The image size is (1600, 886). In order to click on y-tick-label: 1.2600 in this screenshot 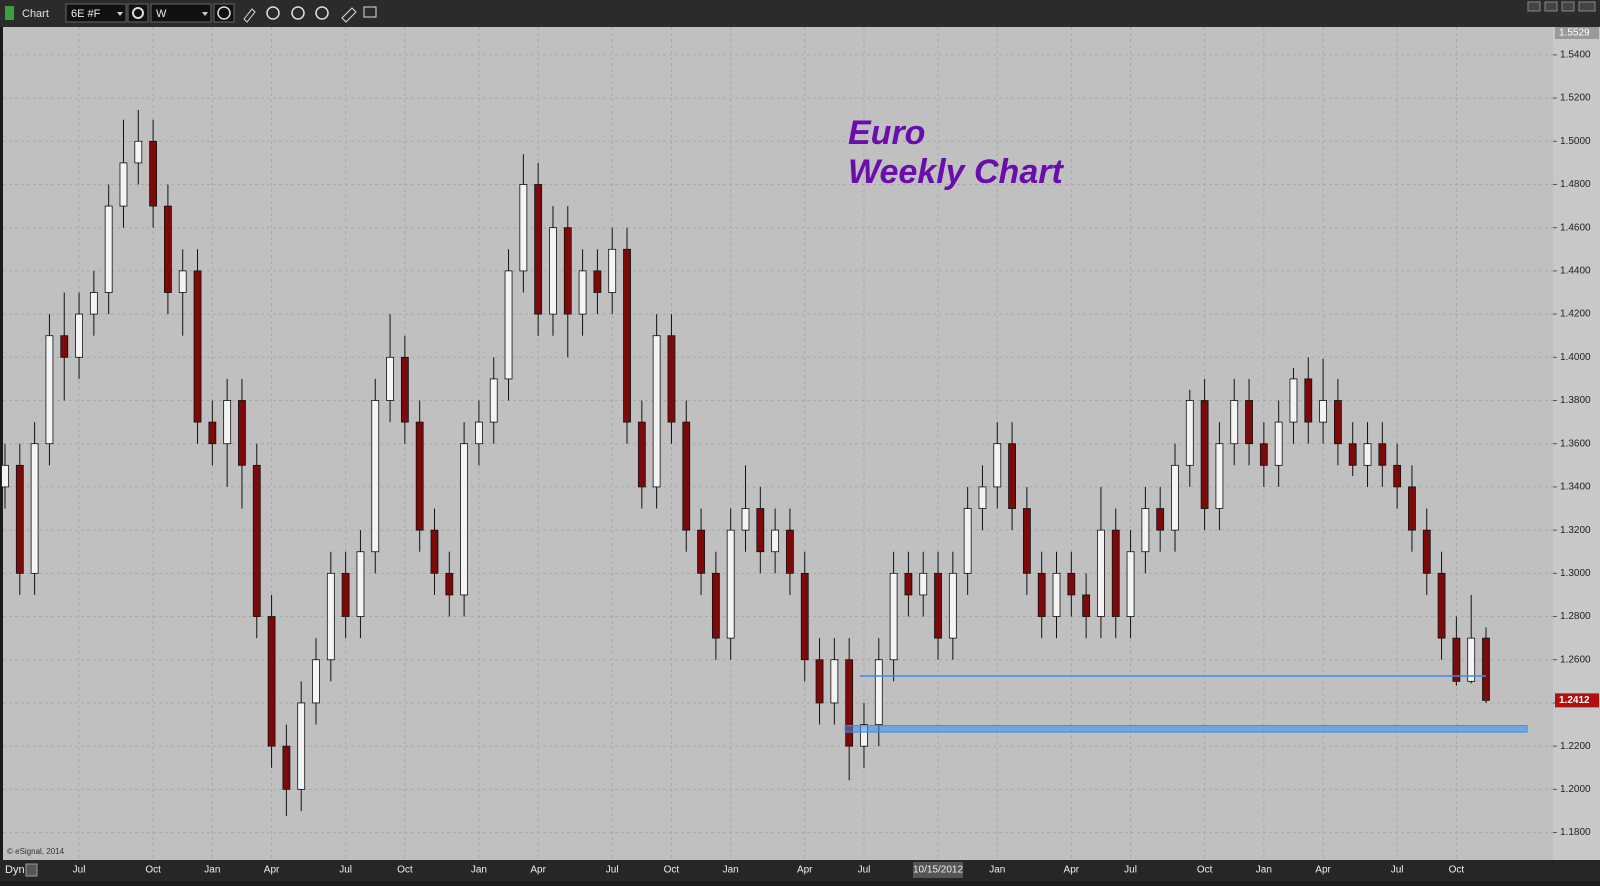, I will do `click(1575, 659)`.